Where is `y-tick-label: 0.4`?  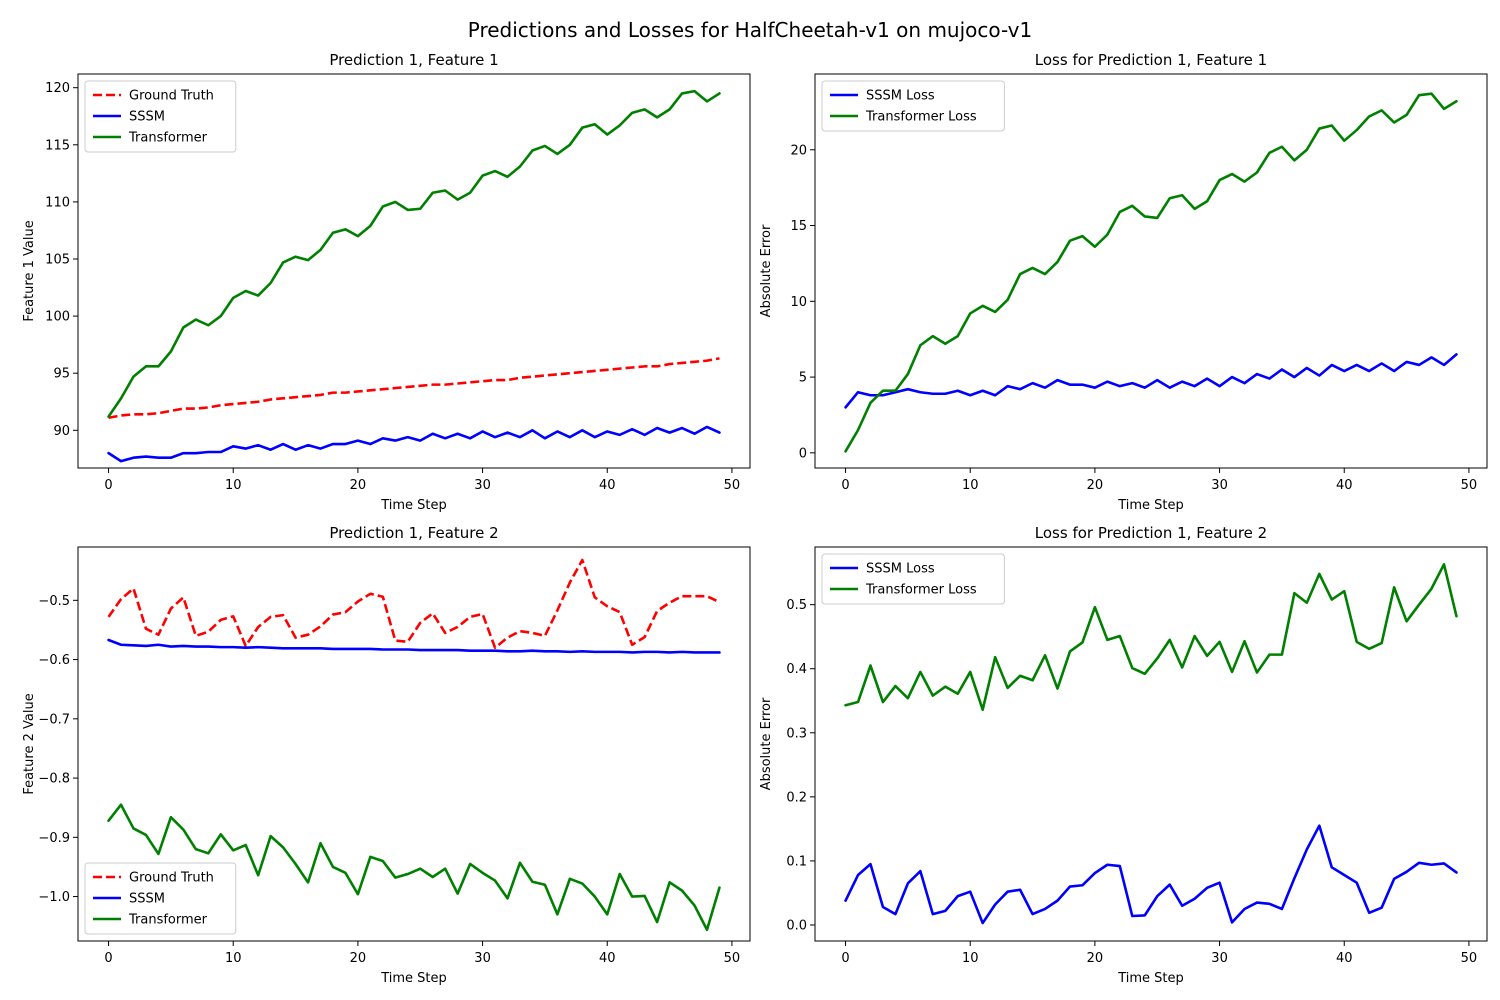 y-tick-label: 0.4 is located at coordinates (796, 669).